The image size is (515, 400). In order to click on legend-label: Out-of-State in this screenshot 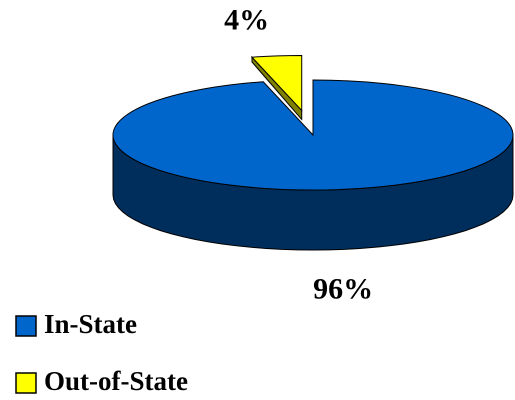, I will do `click(116, 381)`.